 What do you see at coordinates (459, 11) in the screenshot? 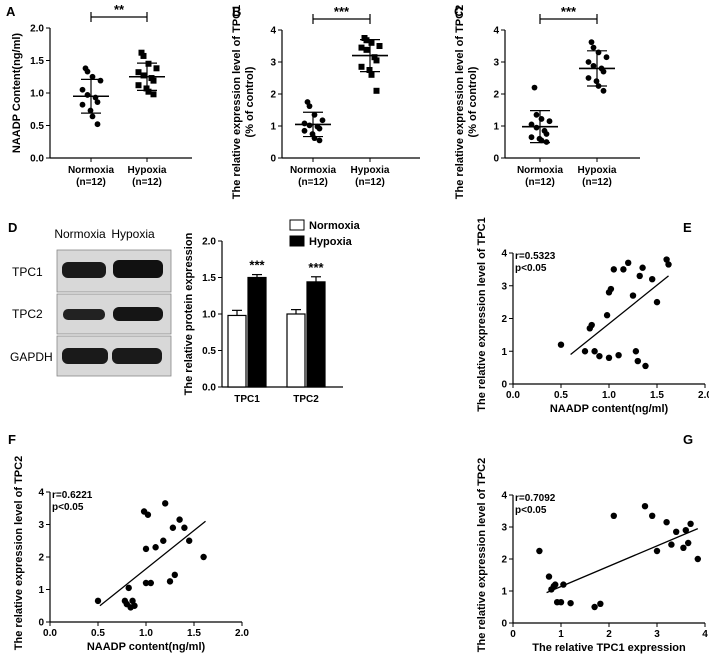
I see `panel-label-c: C` at bounding box center [459, 11].